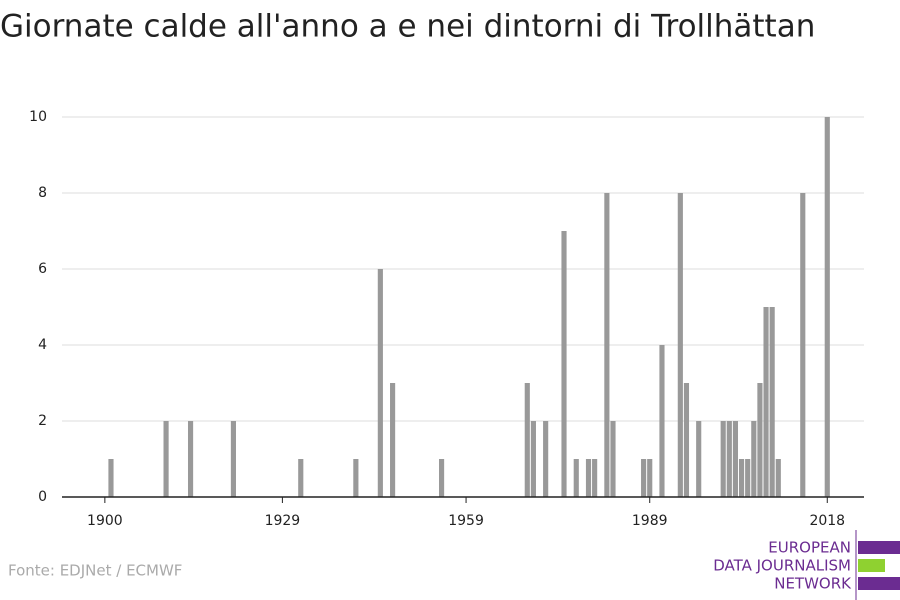 This screenshot has height=600, width=900. Describe the element at coordinates (827, 521) in the screenshot. I see `x-tick-label: 2018` at that location.